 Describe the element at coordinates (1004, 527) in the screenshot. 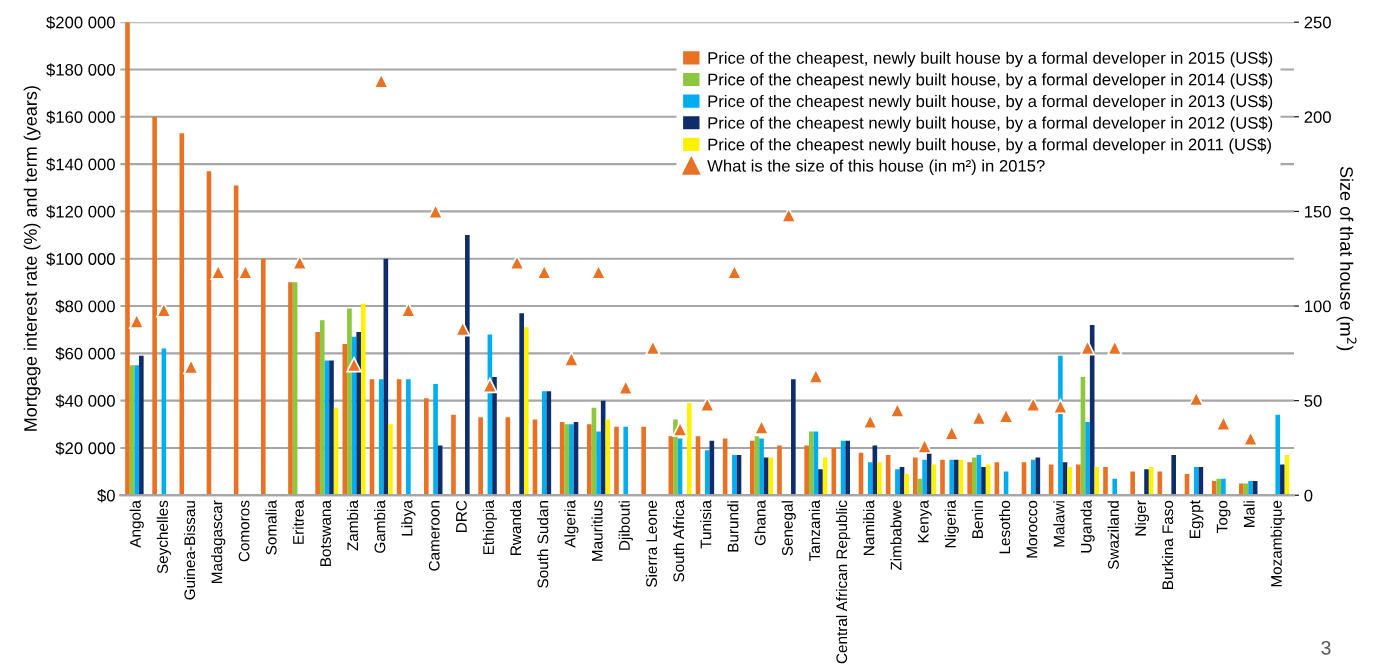

I see `x-tick-label: Lesotho` at that location.